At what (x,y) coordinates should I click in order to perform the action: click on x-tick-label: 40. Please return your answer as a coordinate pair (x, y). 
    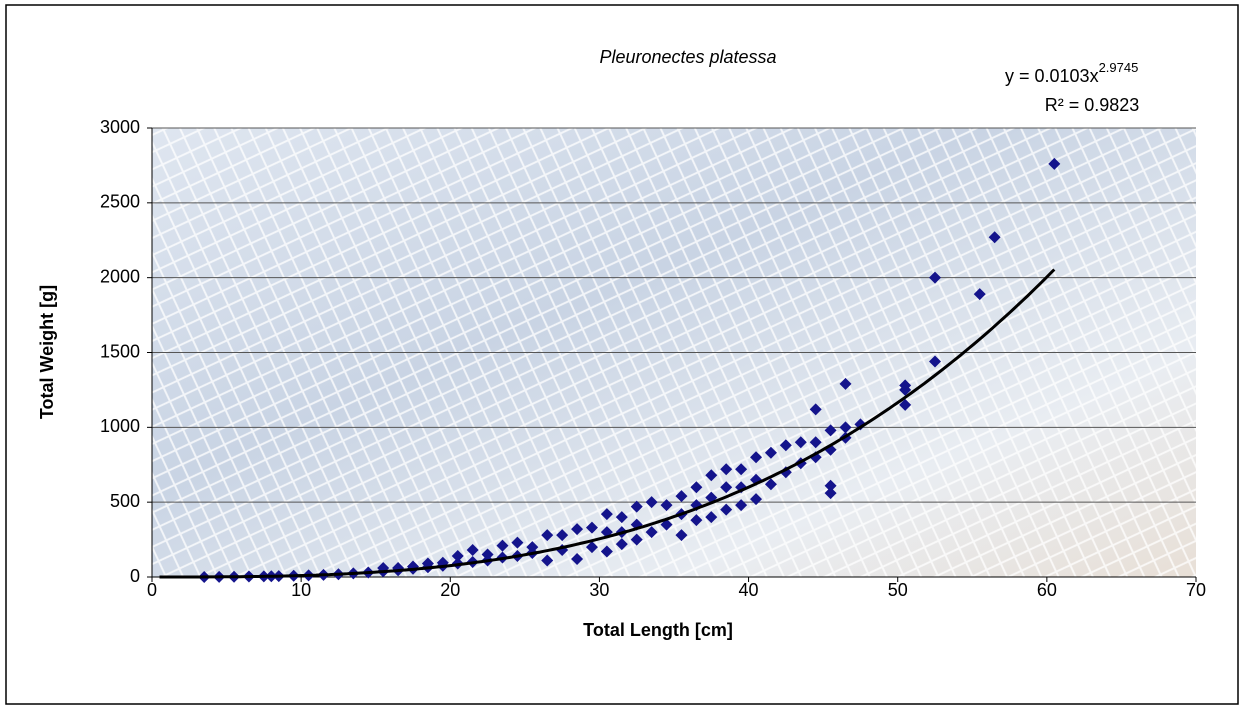
    Looking at the image, I should click on (749, 590).